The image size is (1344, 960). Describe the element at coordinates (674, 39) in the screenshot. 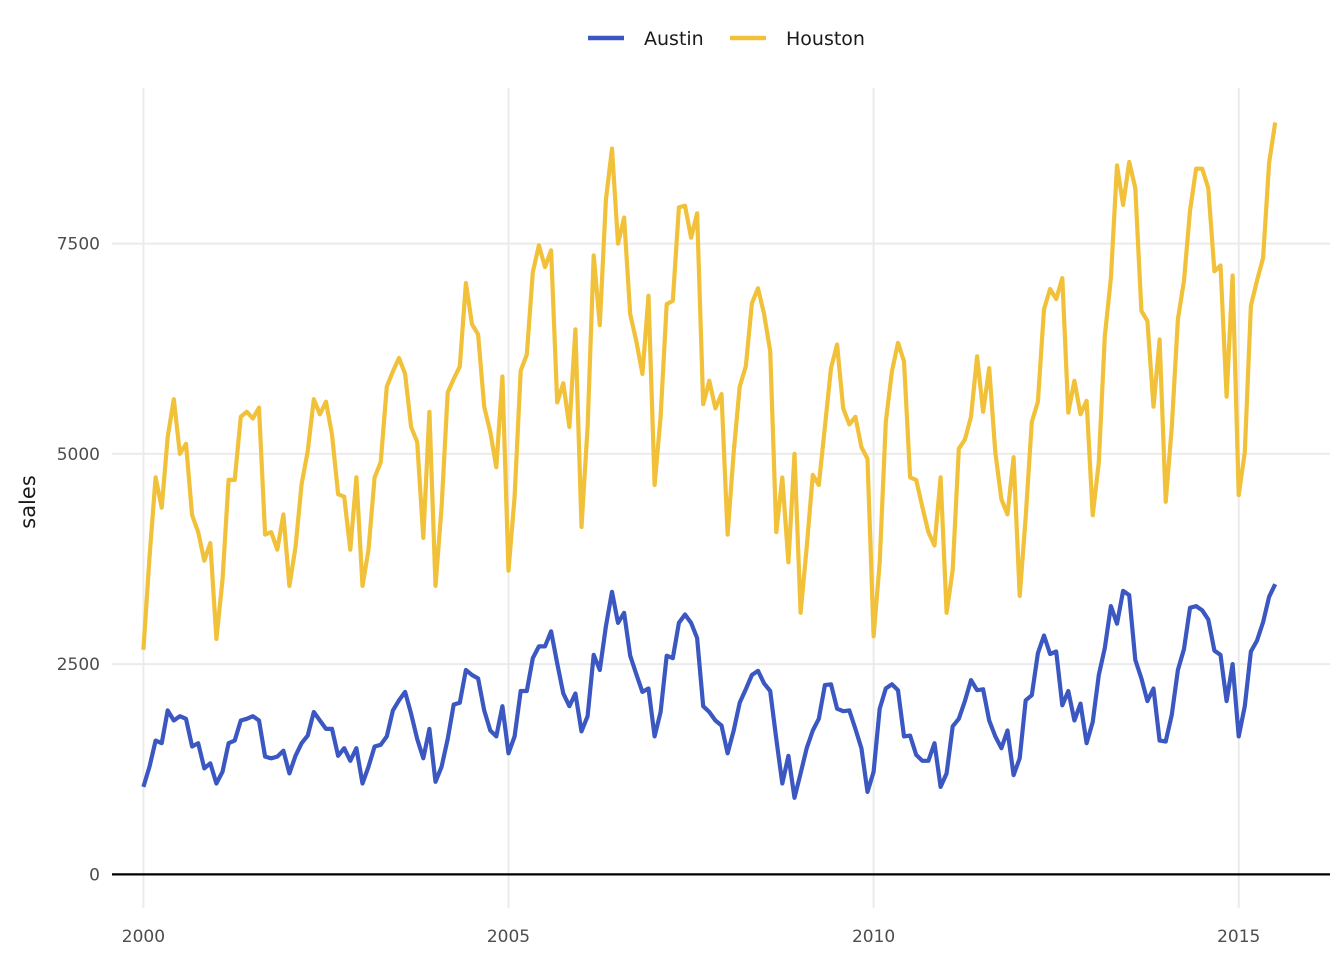

I see `legend-label: Austin` at that location.